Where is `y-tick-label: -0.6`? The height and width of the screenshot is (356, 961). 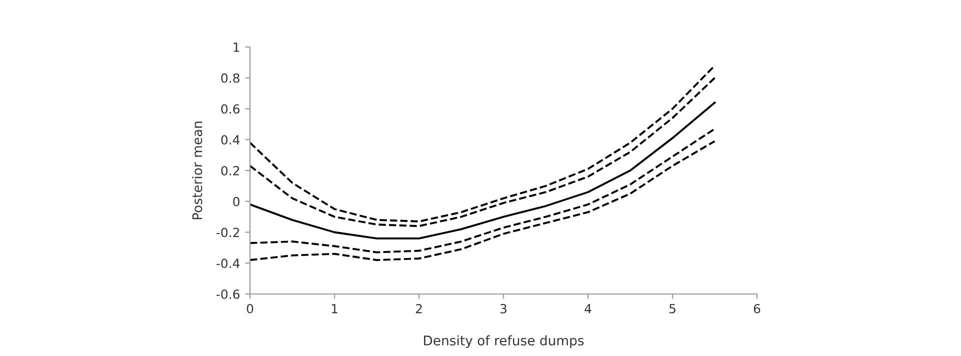
y-tick-label: -0.6 is located at coordinates (228, 294).